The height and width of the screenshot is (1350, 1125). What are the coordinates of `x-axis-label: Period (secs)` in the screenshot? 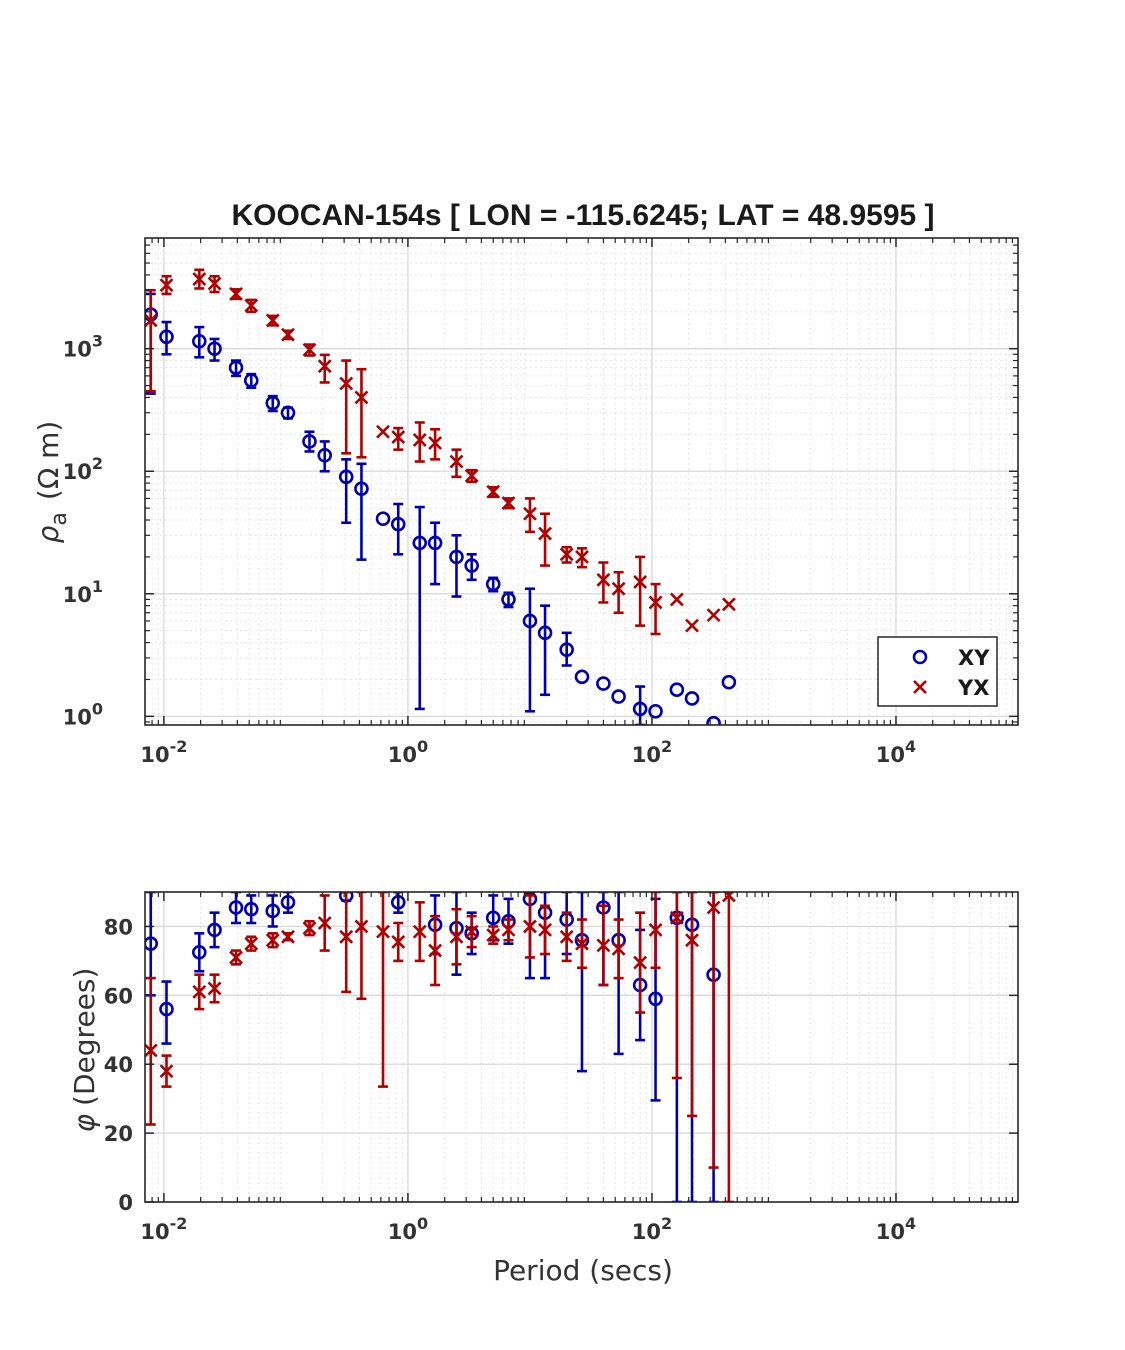 It's located at (583, 1270).